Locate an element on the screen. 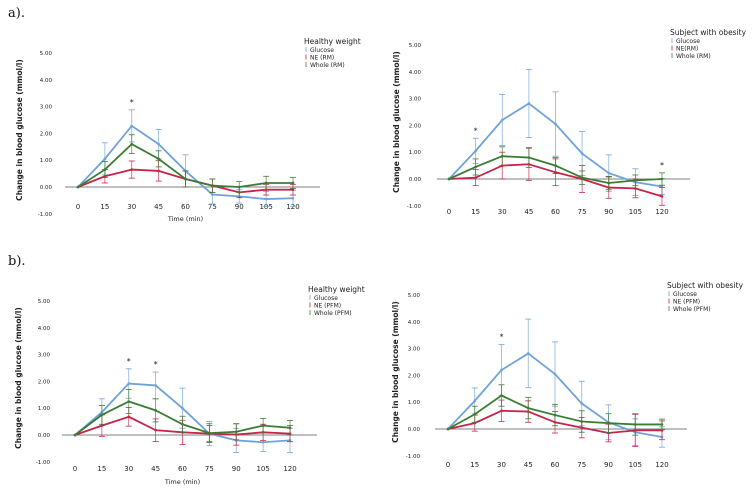 The image size is (754, 490). legend-entry: NE(RM) is located at coordinates (687, 49).